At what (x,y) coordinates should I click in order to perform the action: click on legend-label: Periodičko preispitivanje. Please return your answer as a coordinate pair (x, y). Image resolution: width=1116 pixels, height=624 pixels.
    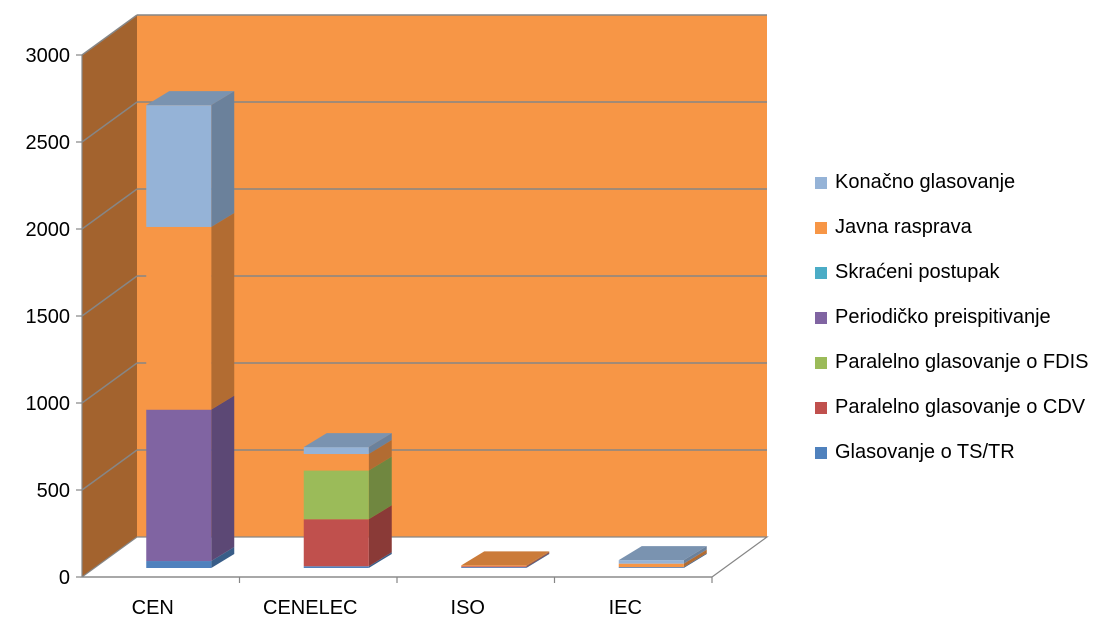
    Looking at the image, I should click on (943, 317).